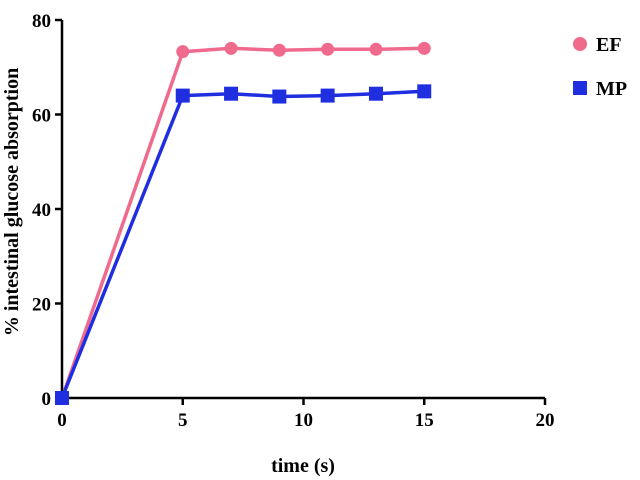 This screenshot has width=640, height=480. I want to click on y-tick-label: 60, so click(41, 116).